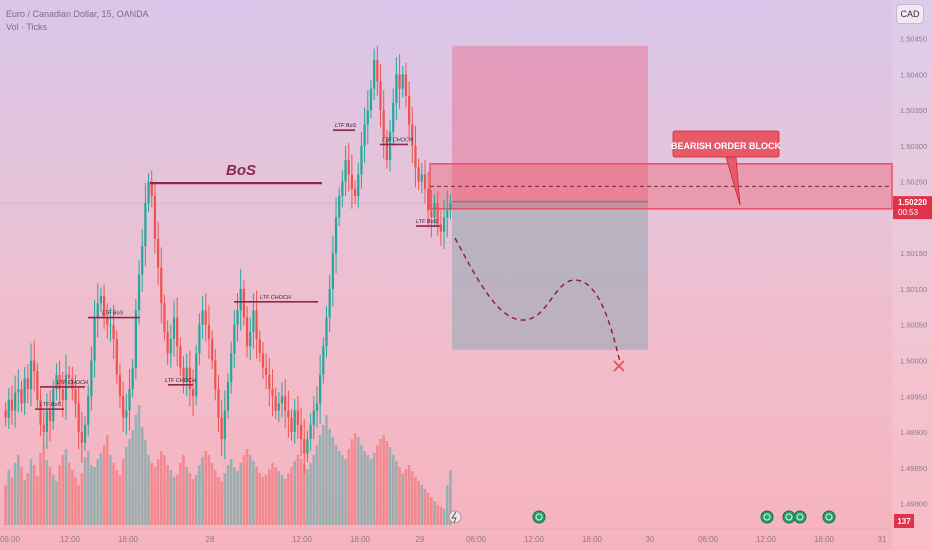 The height and width of the screenshot is (550, 932). I want to click on currency-button: CAD, so click(910, 14).